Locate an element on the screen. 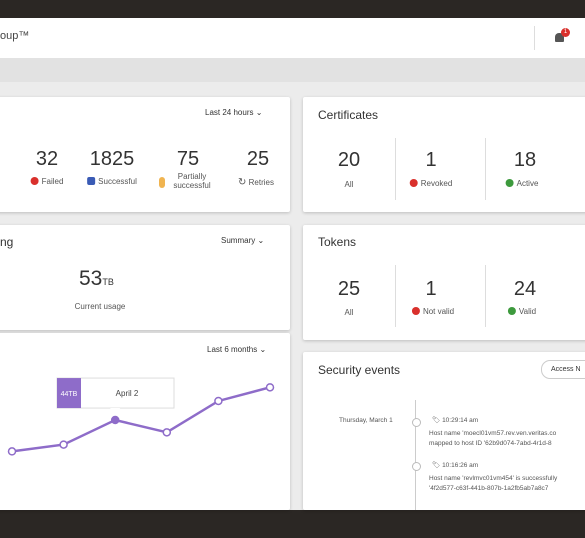 The width and height of the screenshot is (585, 538). stat-value: 32 is located at coordinates (47, 159).